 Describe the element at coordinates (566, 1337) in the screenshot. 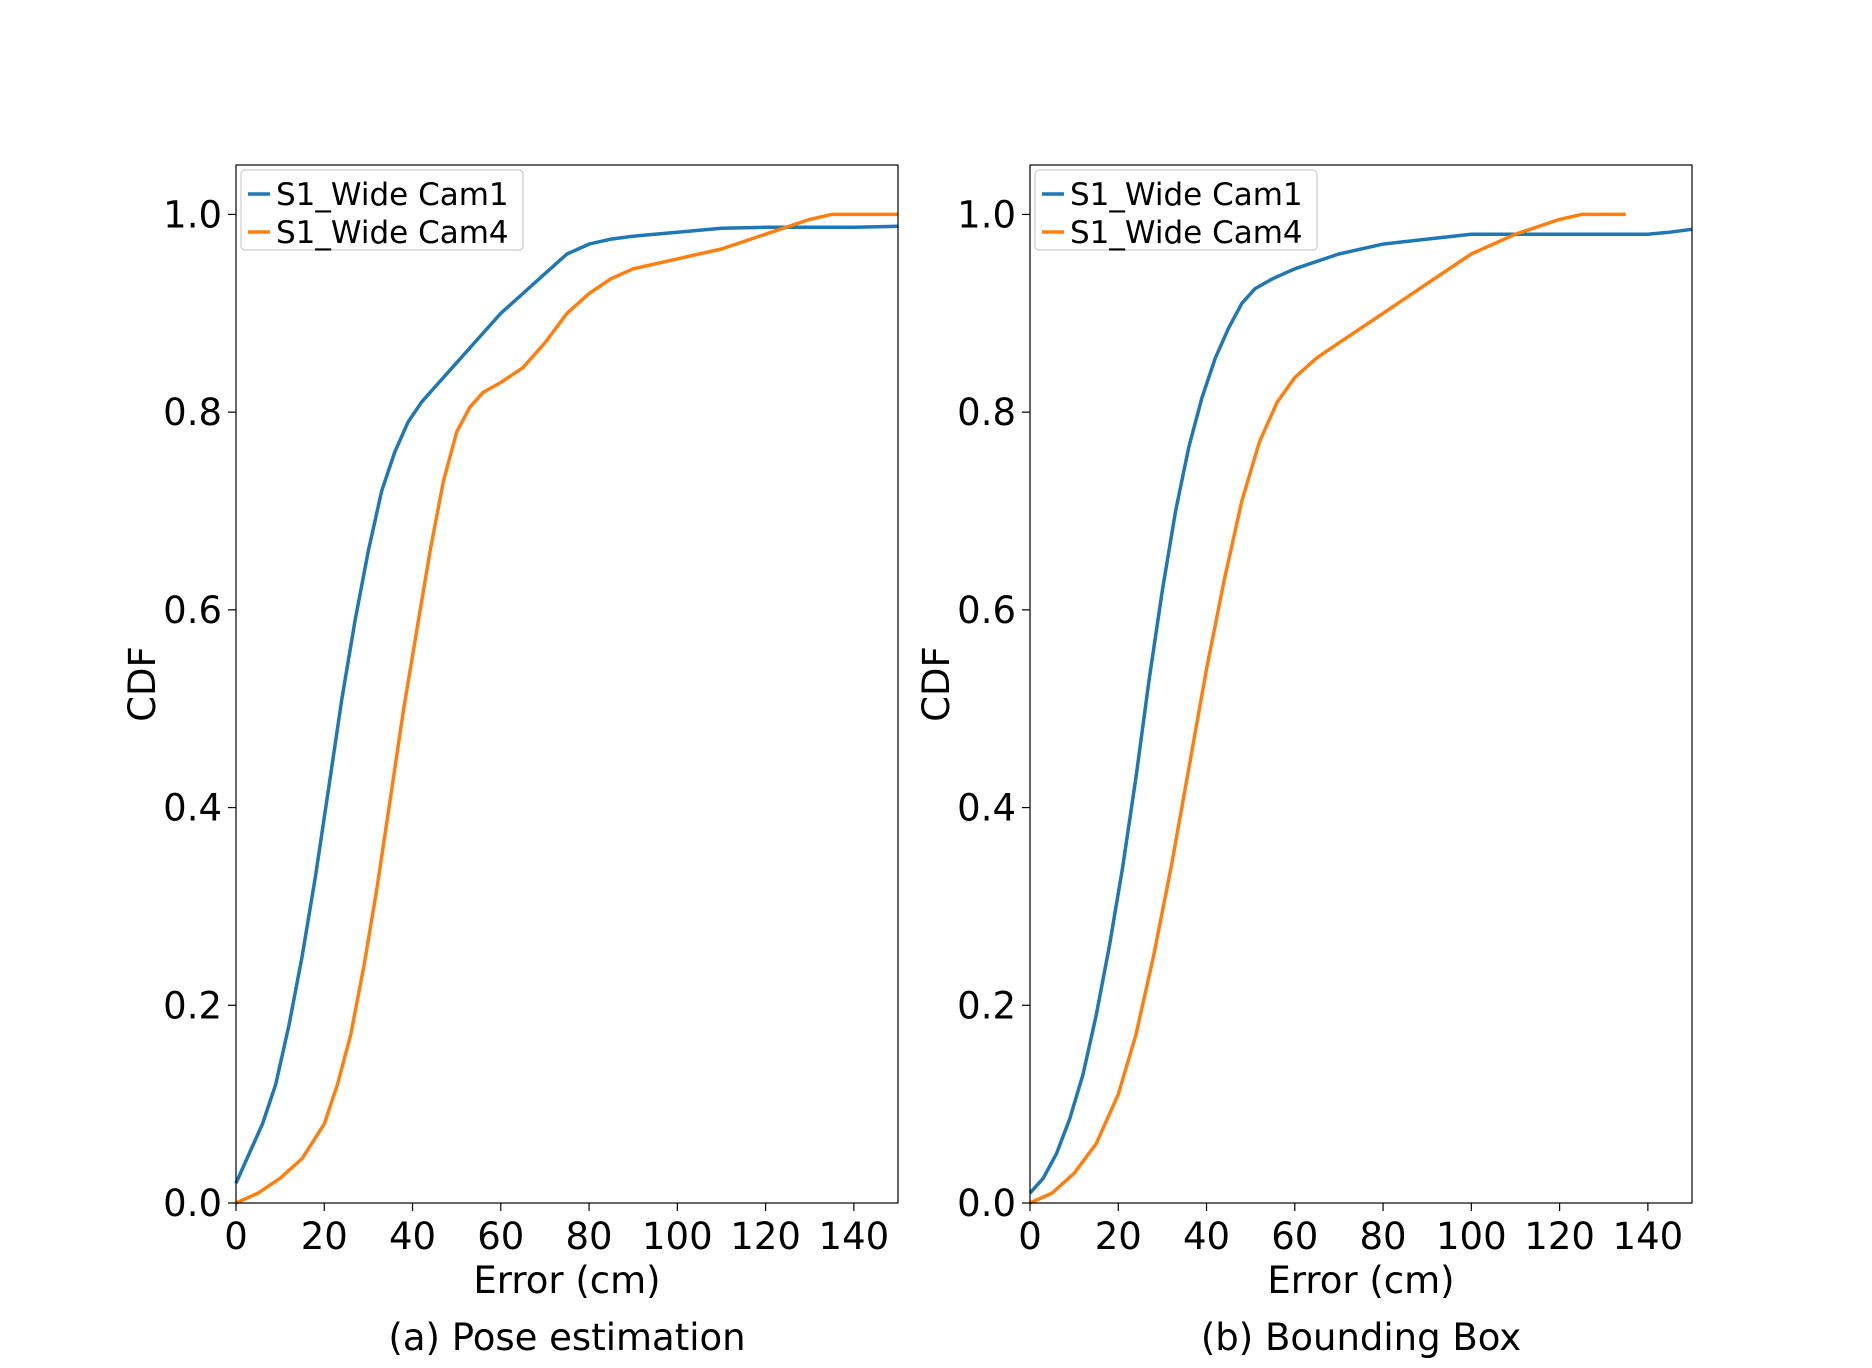

I see `panel-caption: (a) Pose estimation` at that location.